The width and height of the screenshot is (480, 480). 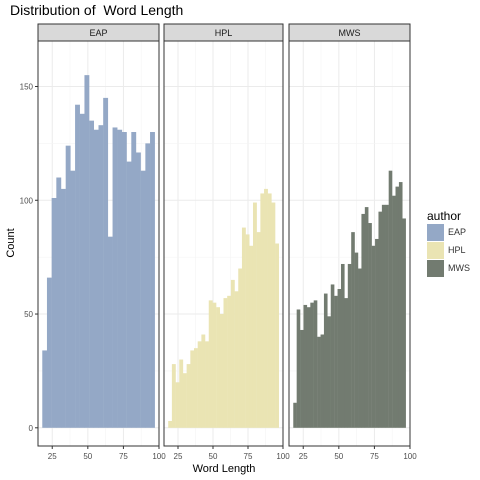 I want to click on y-tick-label: 150, so click(x=27, y=87).